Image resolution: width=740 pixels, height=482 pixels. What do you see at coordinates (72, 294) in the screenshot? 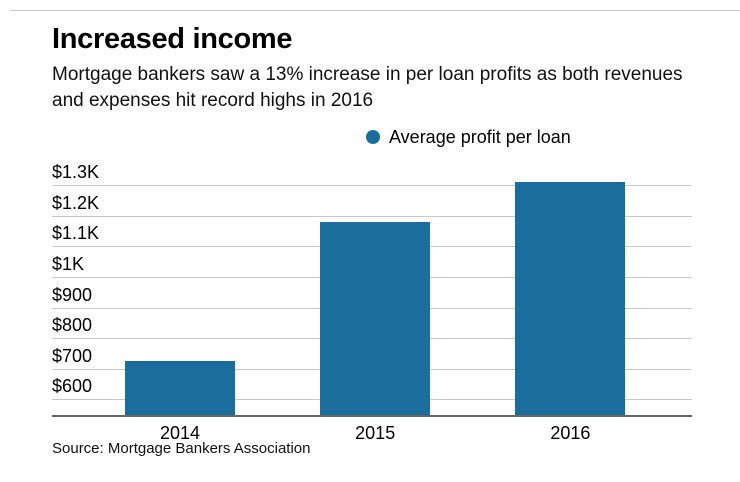
I see `y-axis-tick-label-900: $900` at bounding box center [72, 294].